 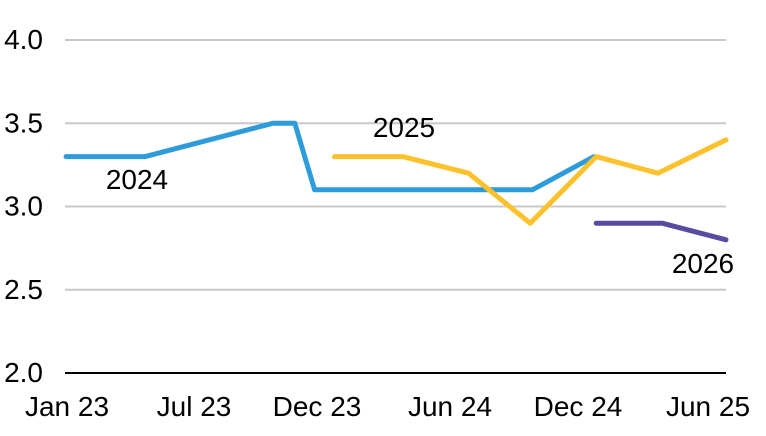 What do you see at coordinates (23, 39) in the screenshot?
I see `y-tick-label: 4.0` at bounding box center [23, 39].